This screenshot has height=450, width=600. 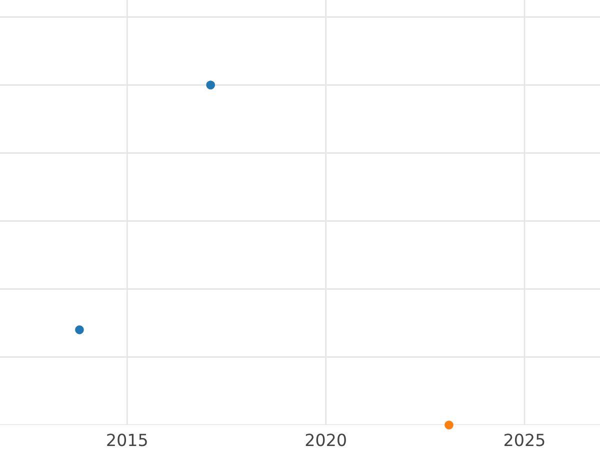 What do you see at coordinates (524, 440) in the screenshot?
I see `x-tick-label: 2025` at bounding box center [524, 440].